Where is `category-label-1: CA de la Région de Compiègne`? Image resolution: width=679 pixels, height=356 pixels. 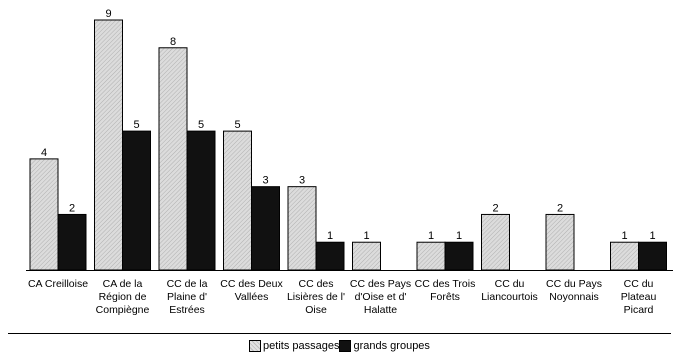
category-label-1: CA de la Région de Compiègne is located at coordinates (123, 297).